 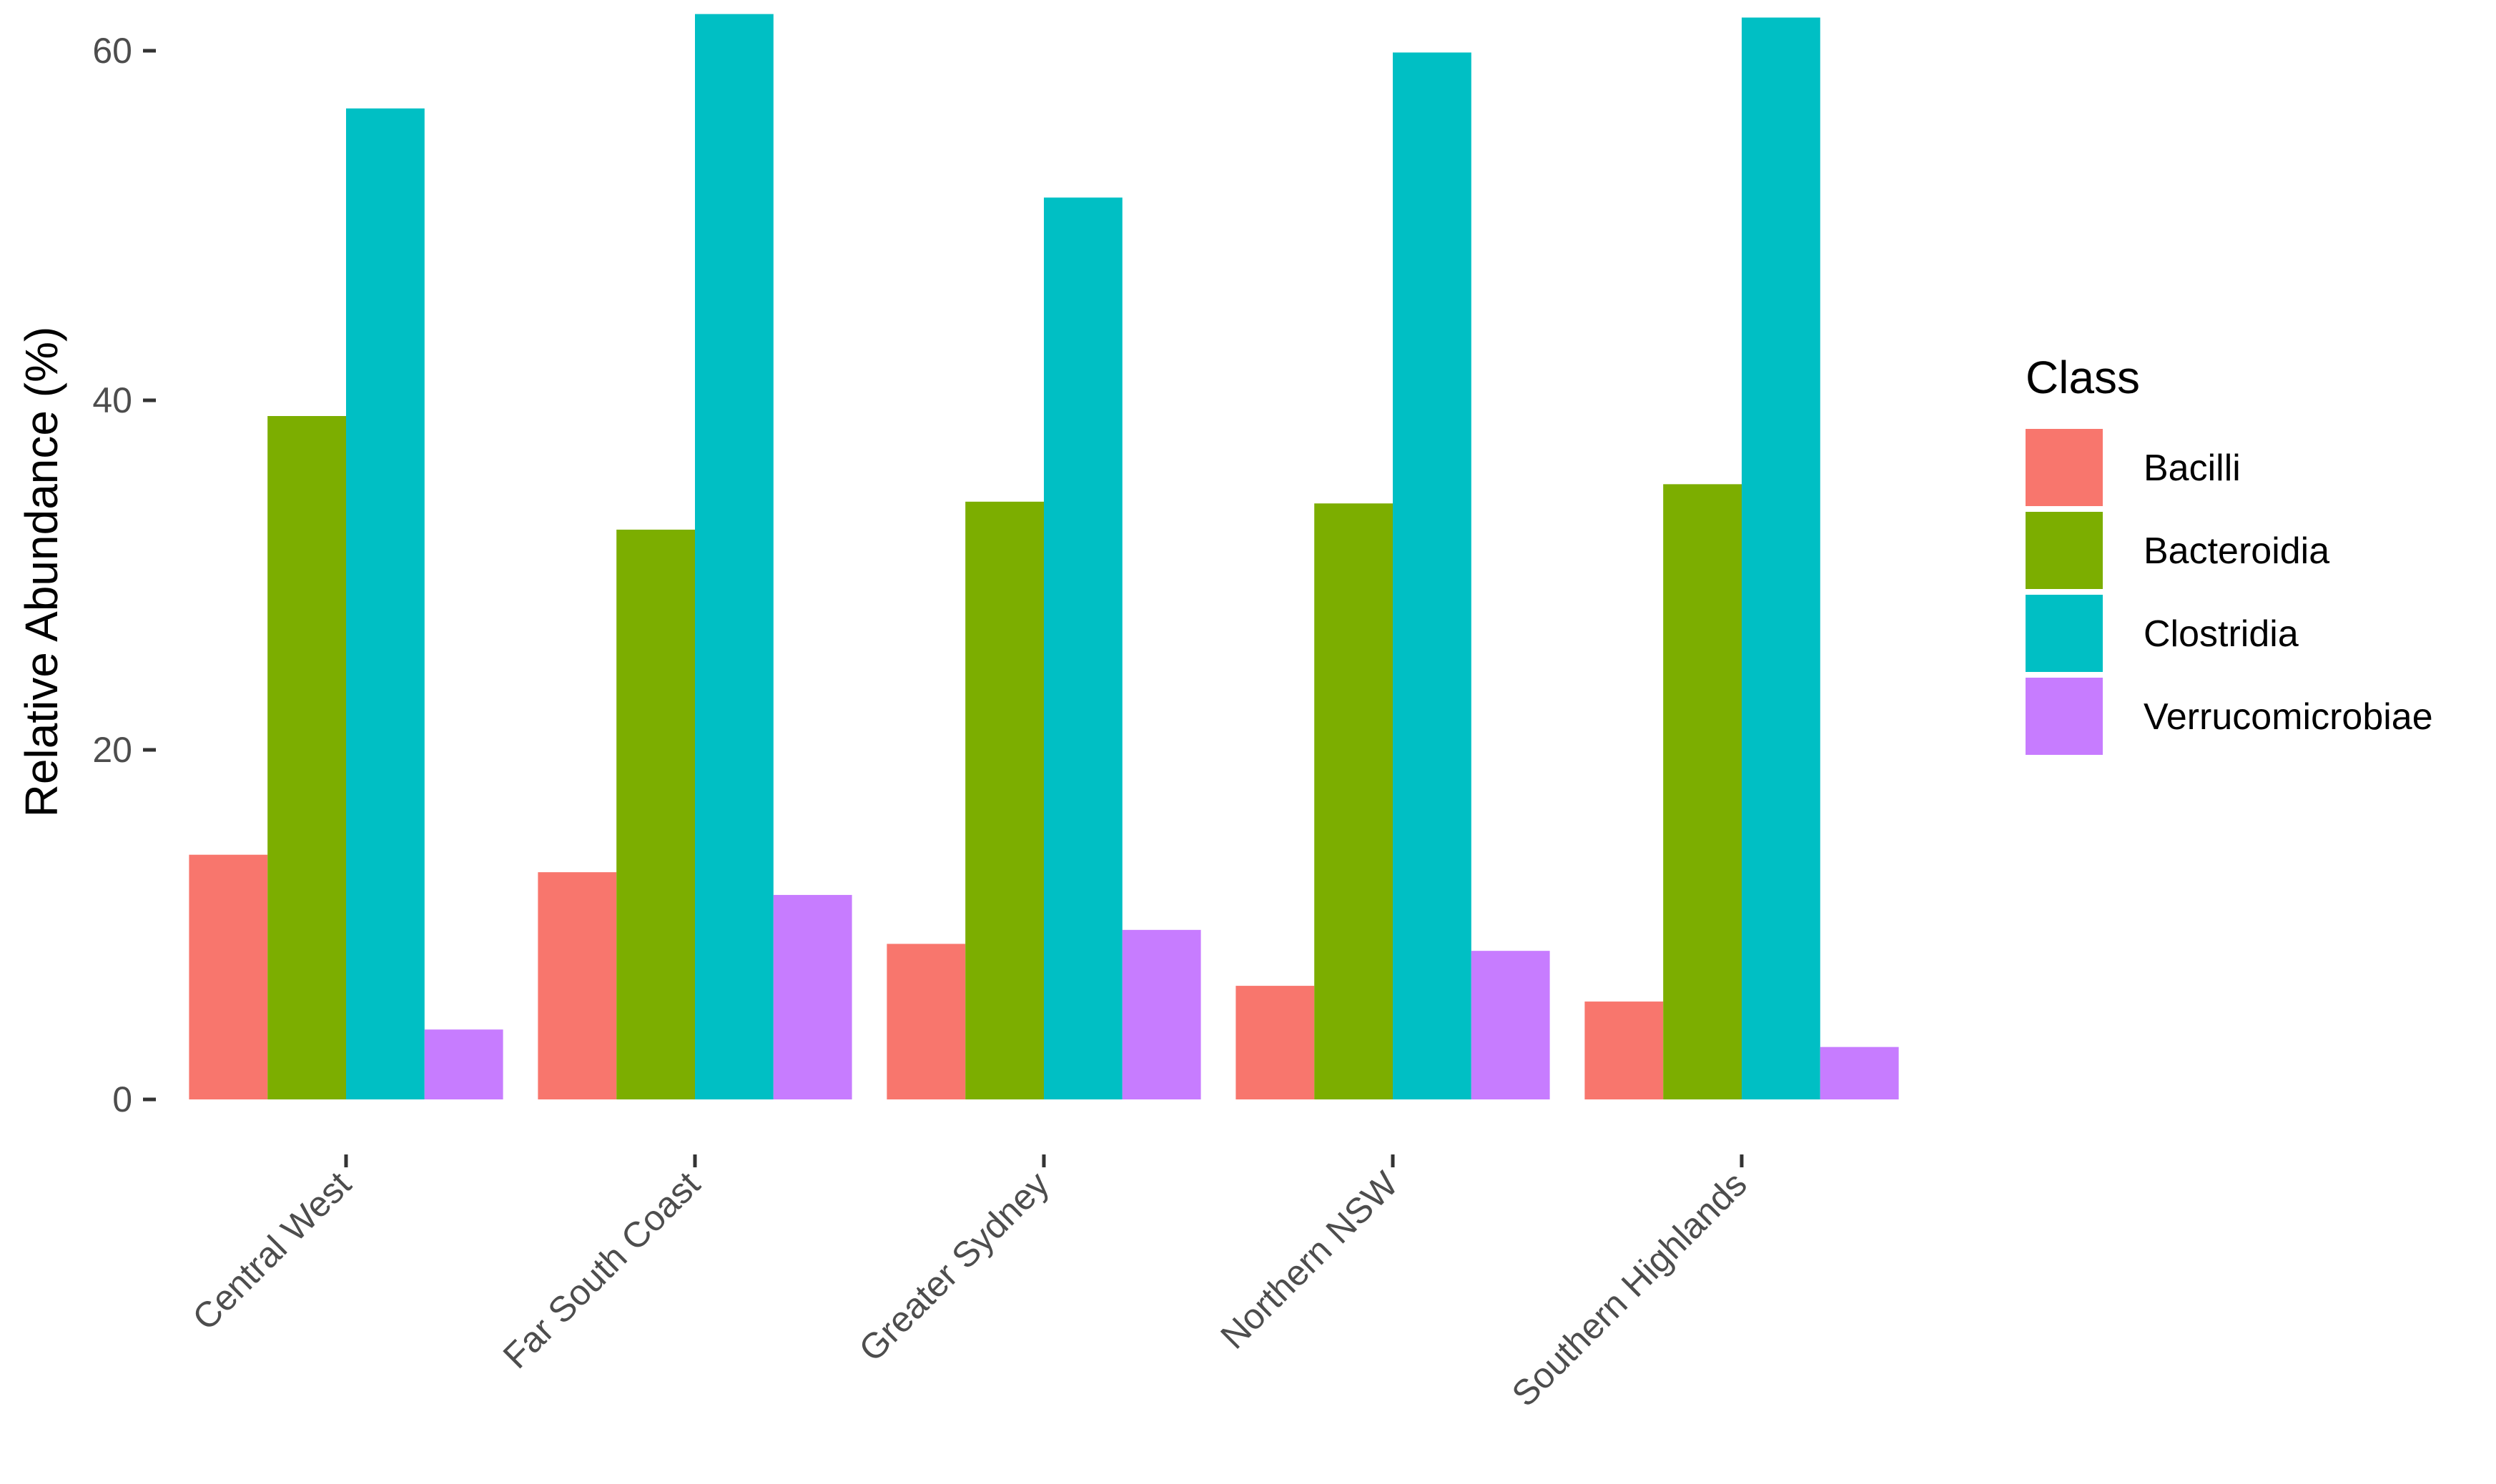 What do you see at coordinates (1630, 1289) in the screenshot?
I see `x-tick-label-southern-highlands: Southern Highlands` at bounding box center [1630, 1289].